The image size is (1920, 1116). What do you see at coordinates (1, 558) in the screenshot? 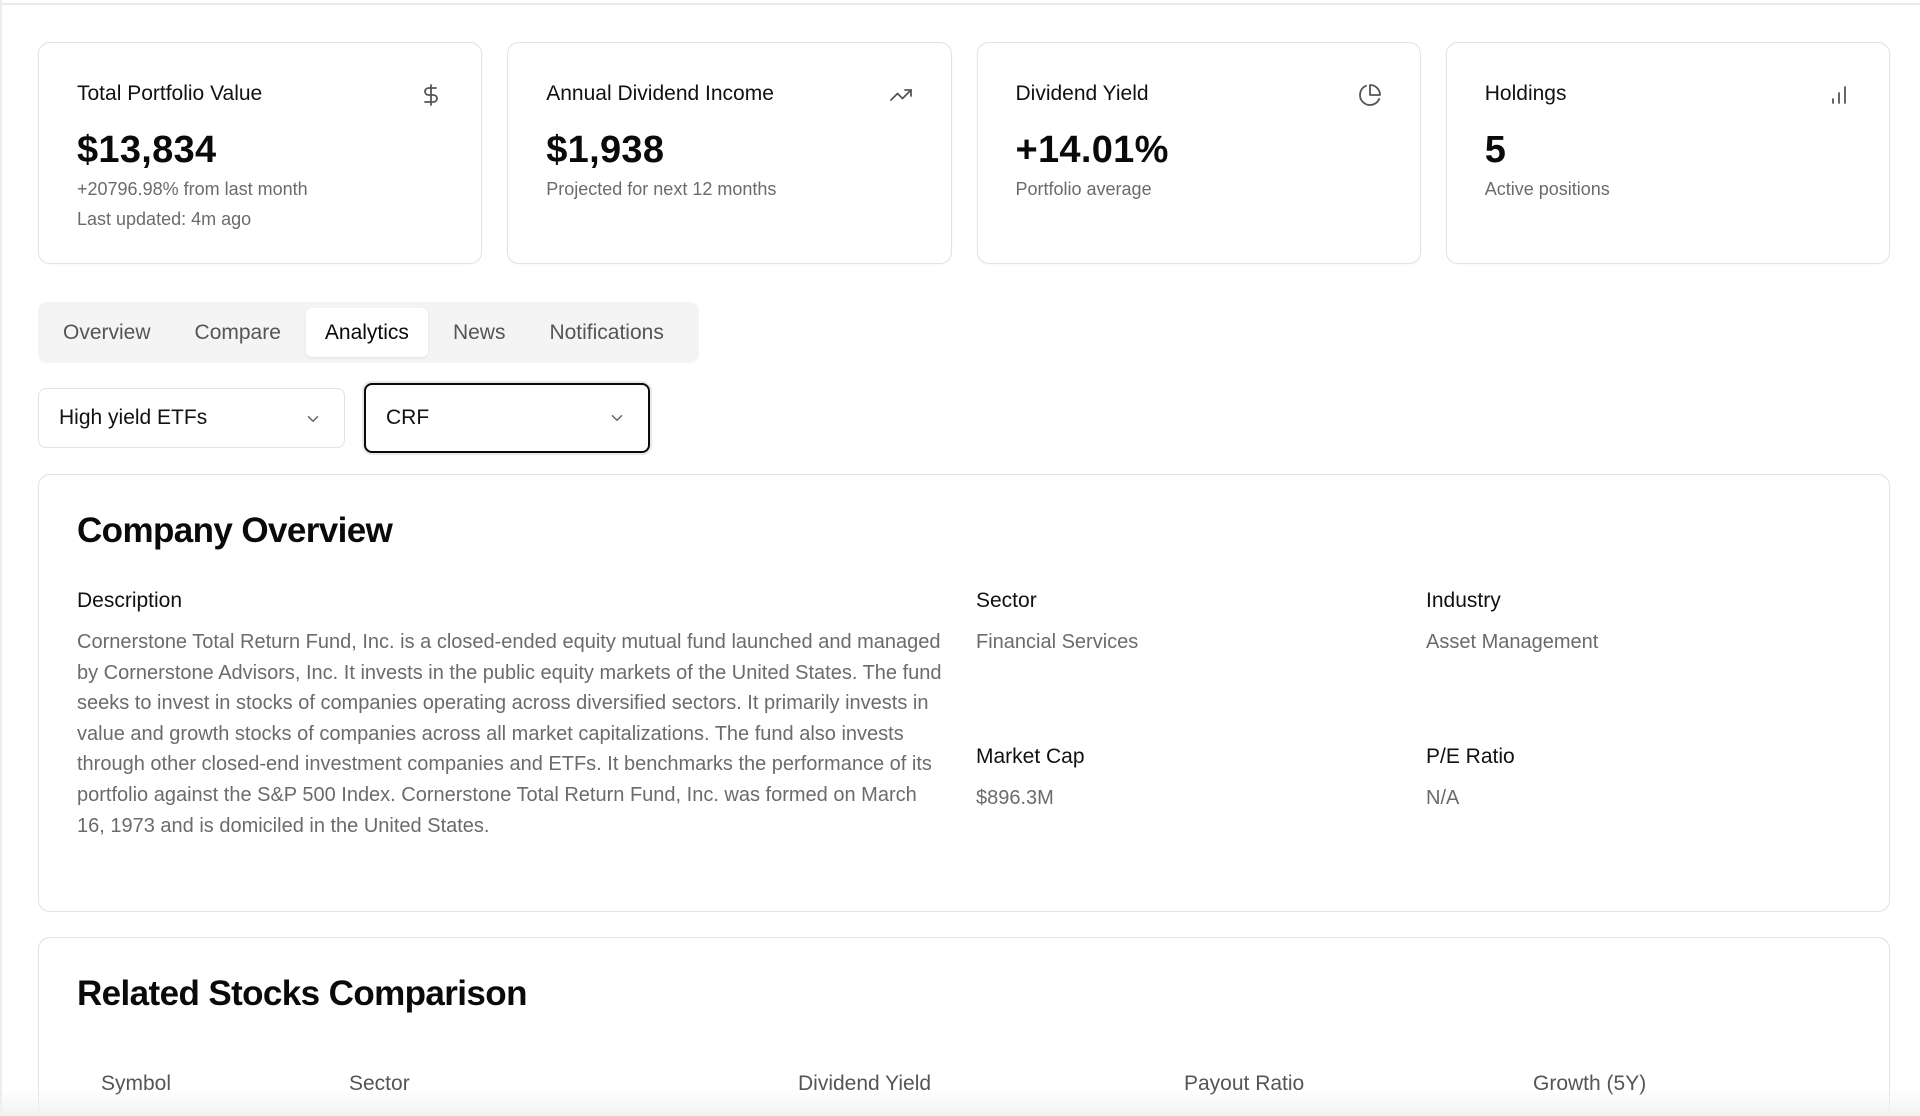
I see `left-divider` at bounding box center [1, 558].